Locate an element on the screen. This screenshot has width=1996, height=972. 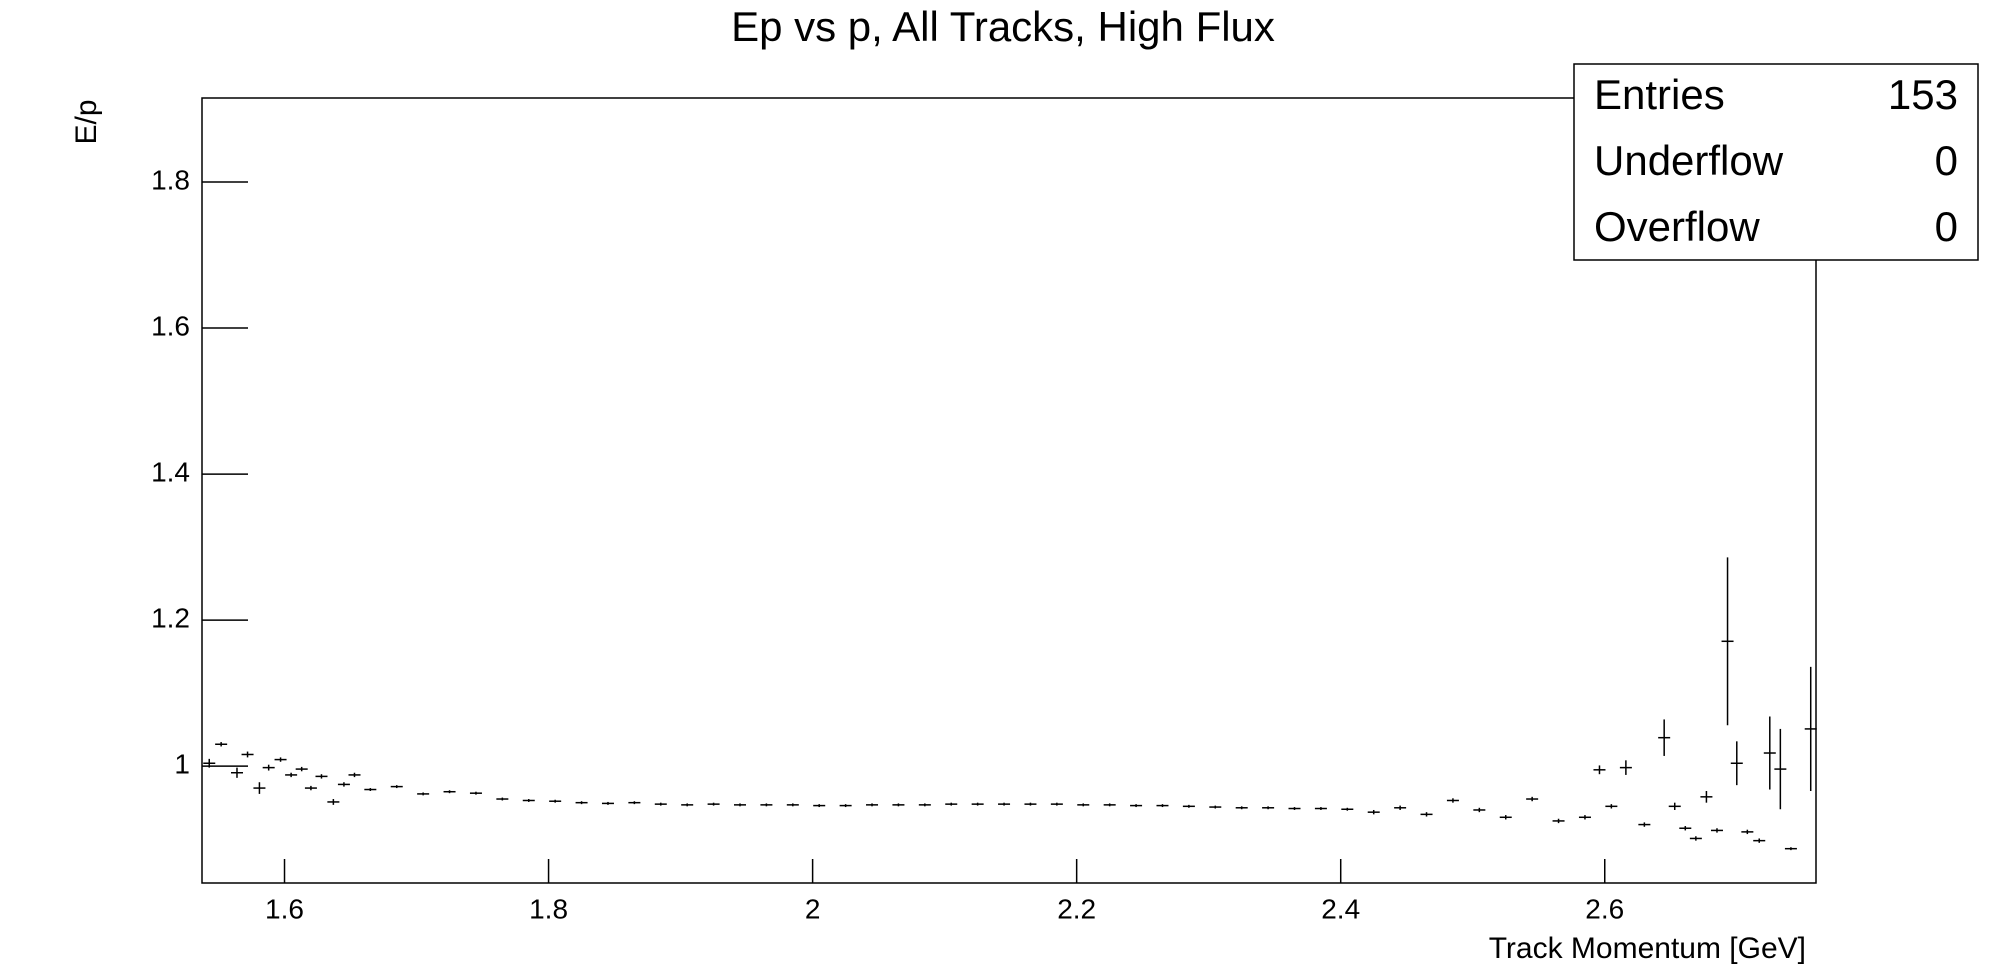
x-tick-label: 1.6 is located at coordinates (284, 908).